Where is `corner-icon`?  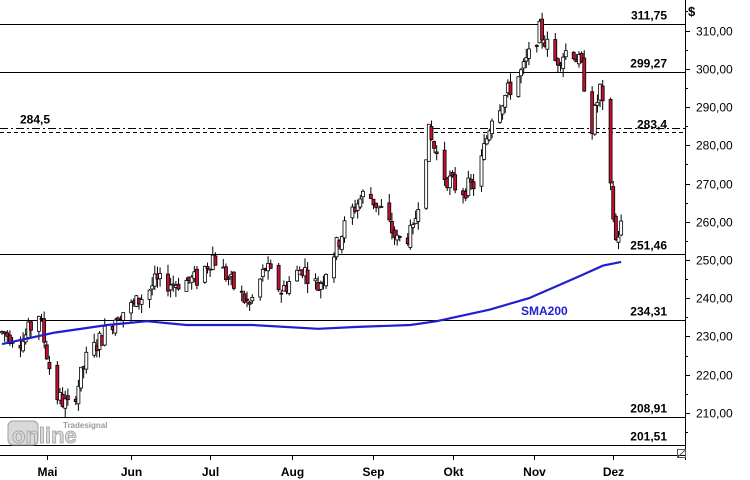
corner-icon is located at coordinates (681, 453).